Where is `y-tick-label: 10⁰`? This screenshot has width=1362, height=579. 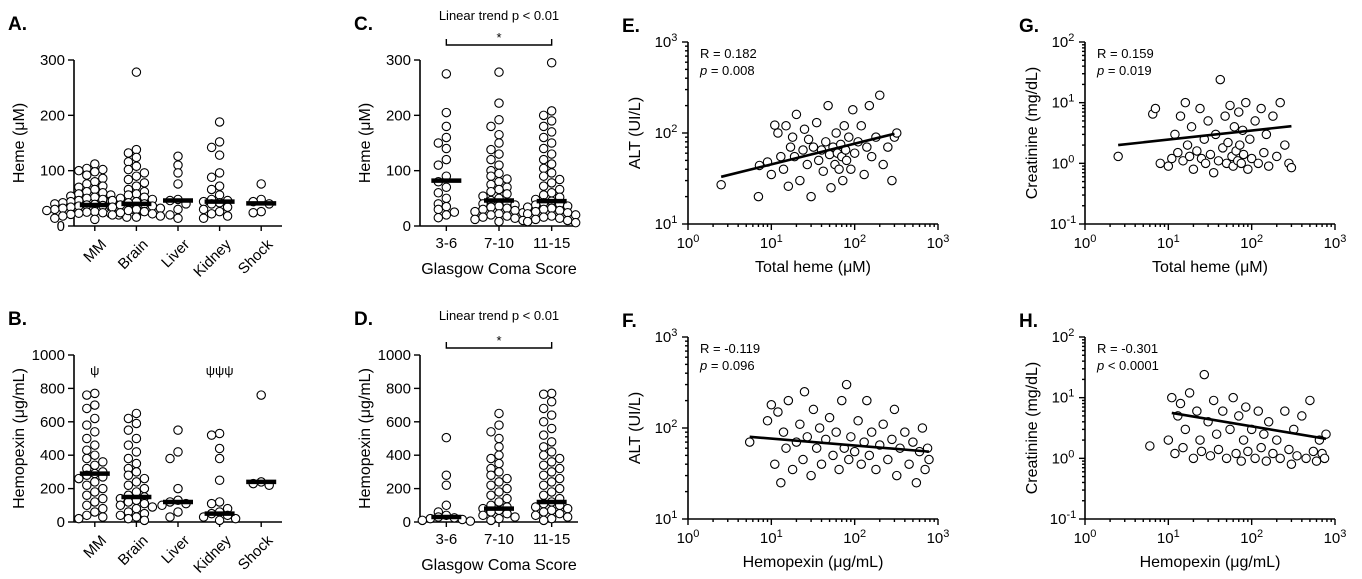
y-tick-label: 10⁰ is located at coordinates (1063, 457).